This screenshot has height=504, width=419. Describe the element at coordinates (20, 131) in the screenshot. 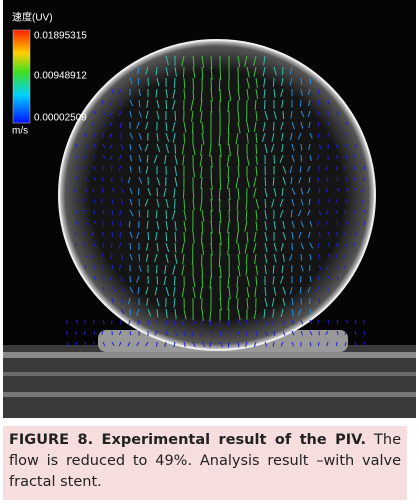

I see `colorbar-unit: m/s` at that location.